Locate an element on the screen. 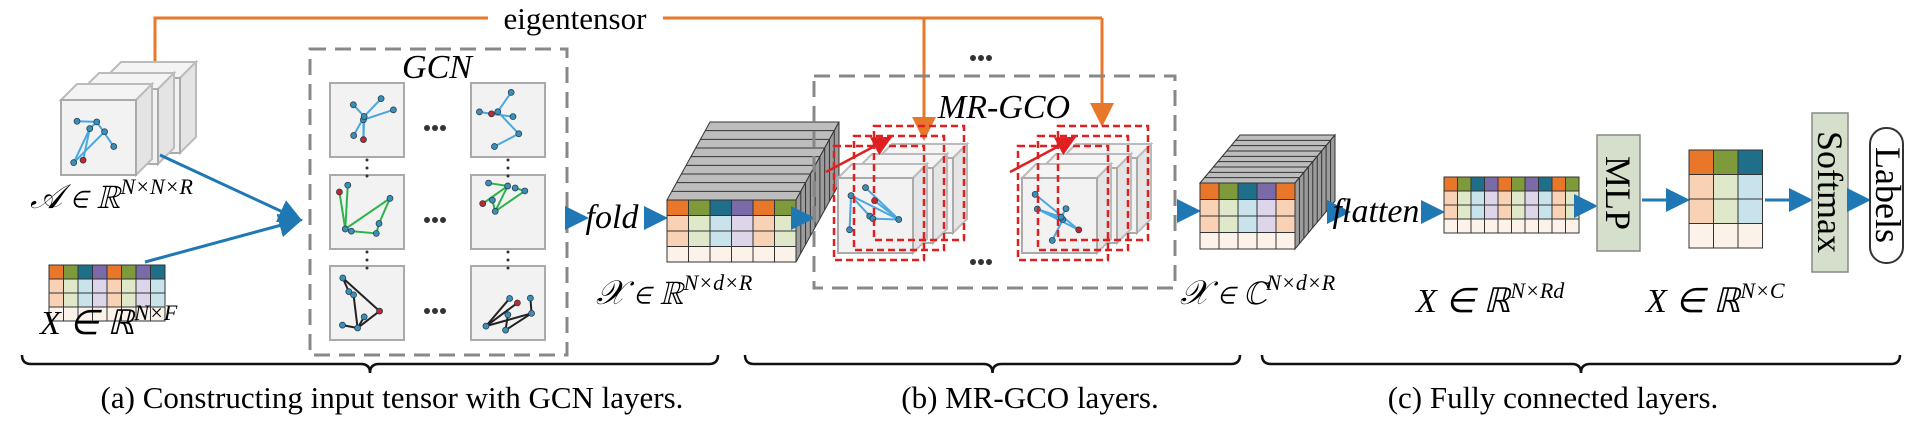  math-sup: N×Rd is located at coordinates (1537, 290).